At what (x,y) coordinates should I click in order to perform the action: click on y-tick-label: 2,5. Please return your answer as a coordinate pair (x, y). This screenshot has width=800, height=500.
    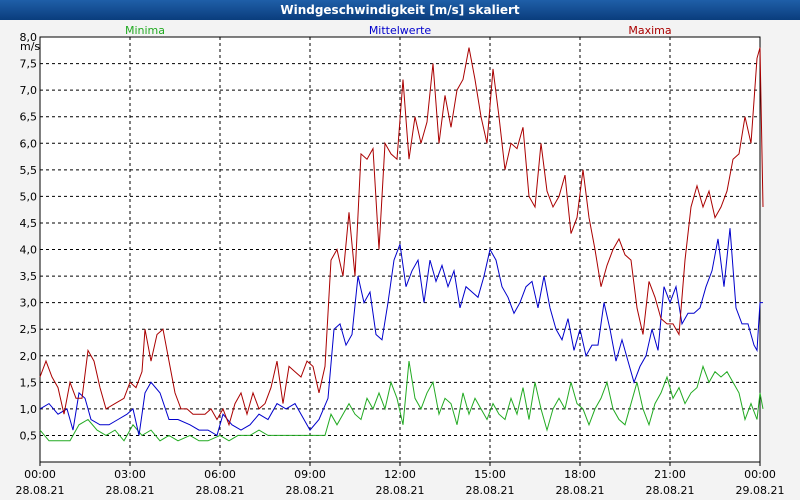
    Looking at the image, I should click on (29, 329).